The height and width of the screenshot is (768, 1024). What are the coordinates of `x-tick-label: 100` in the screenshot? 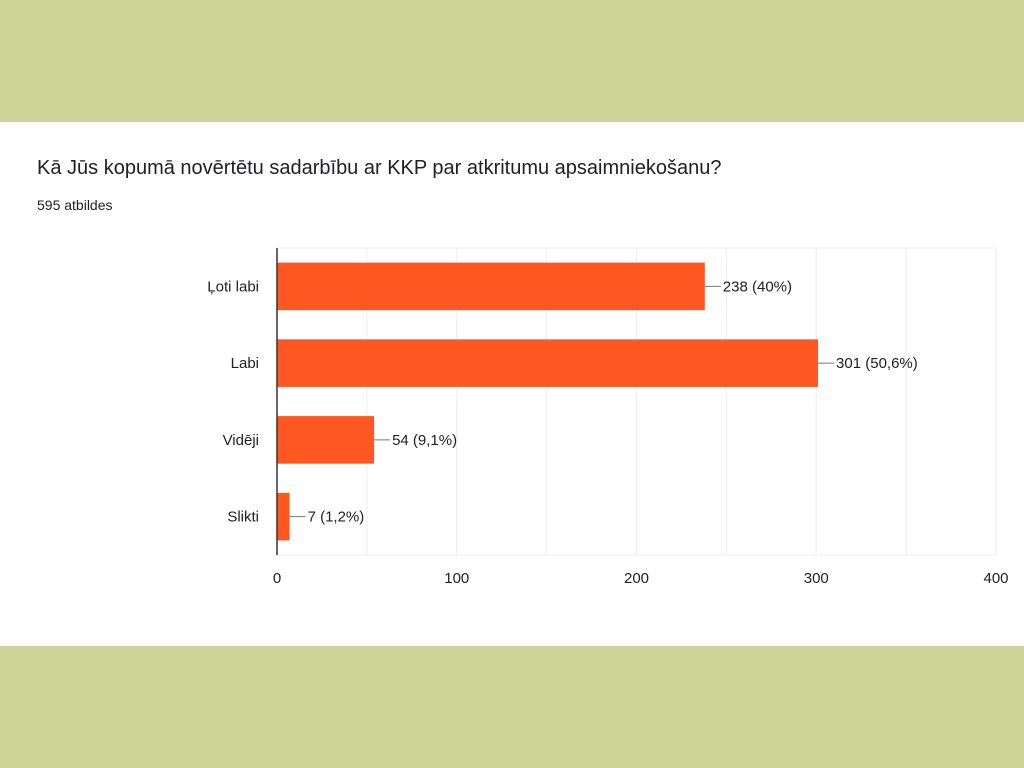 It's located at (456, 578).